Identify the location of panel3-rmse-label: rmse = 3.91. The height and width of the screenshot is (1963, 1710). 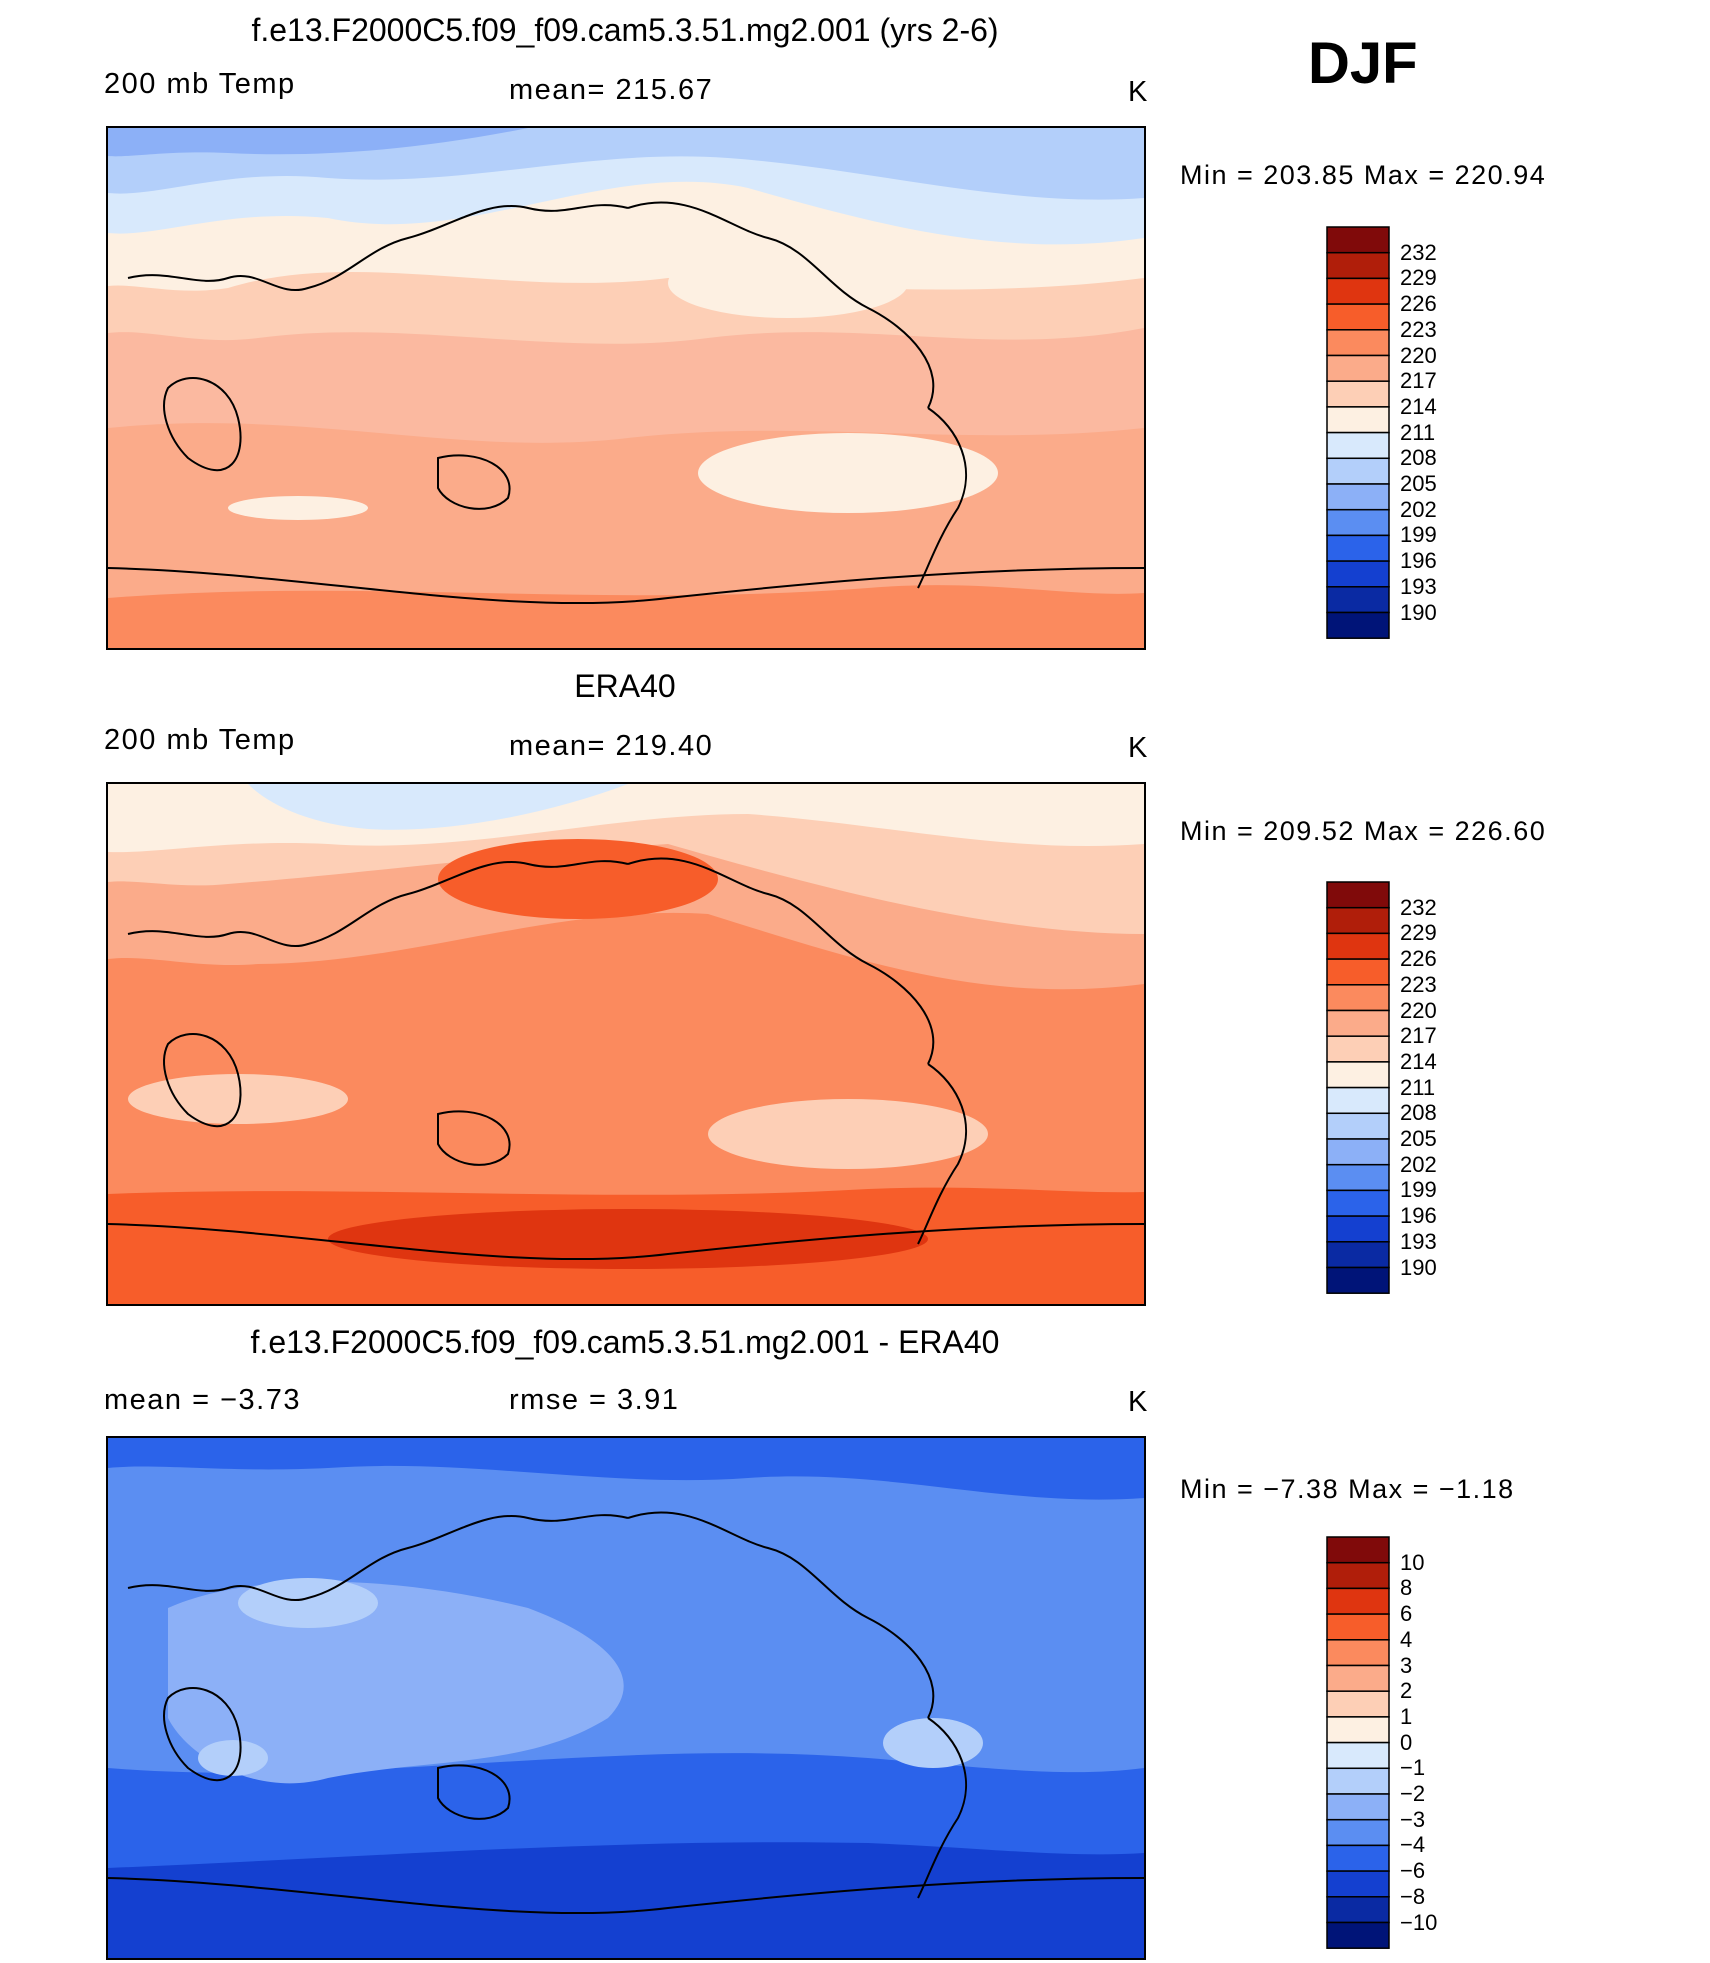
(594, 1400).